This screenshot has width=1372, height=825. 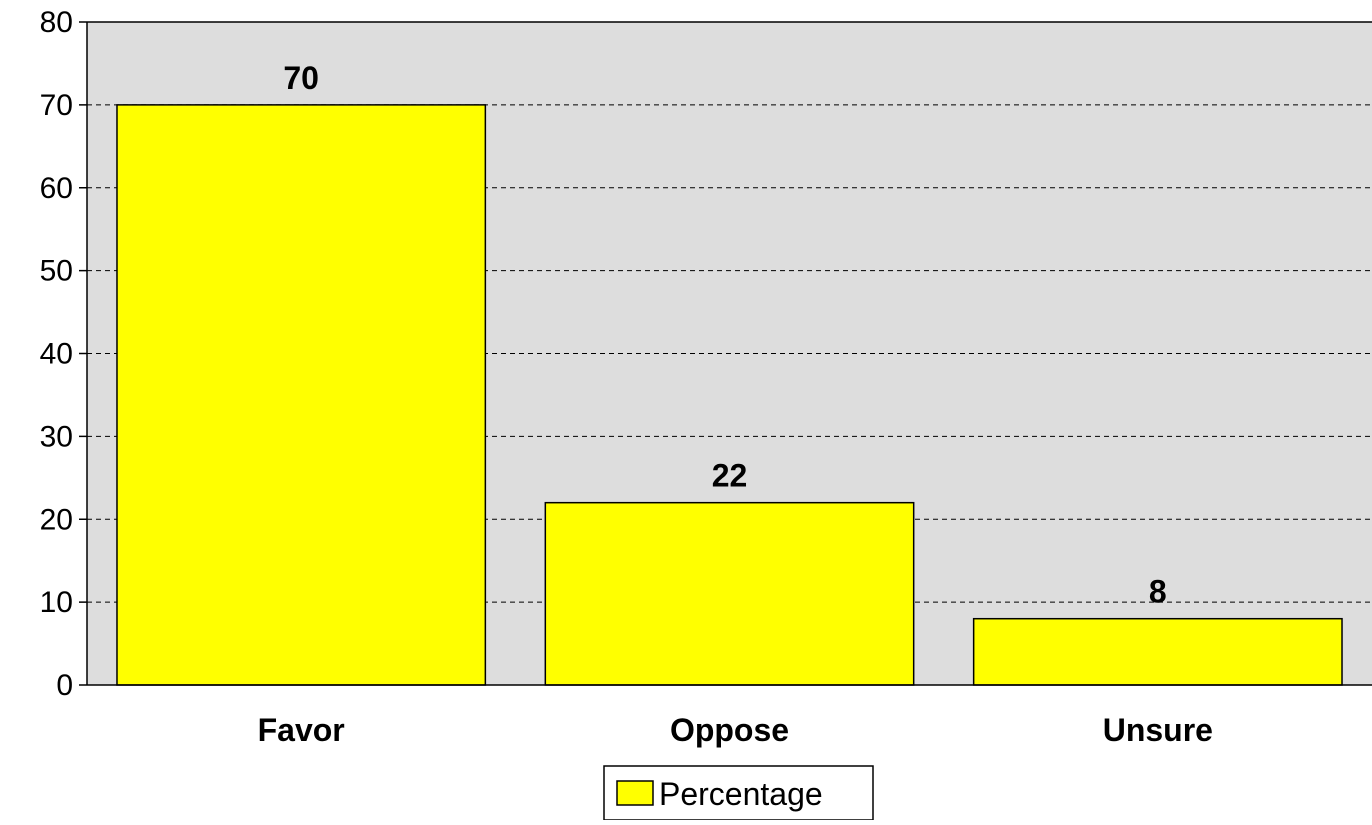 What do you see at coordinates (56, 519) in the screenshot?
I see `y-tick-label: 20` at bounding box center [56, 519].